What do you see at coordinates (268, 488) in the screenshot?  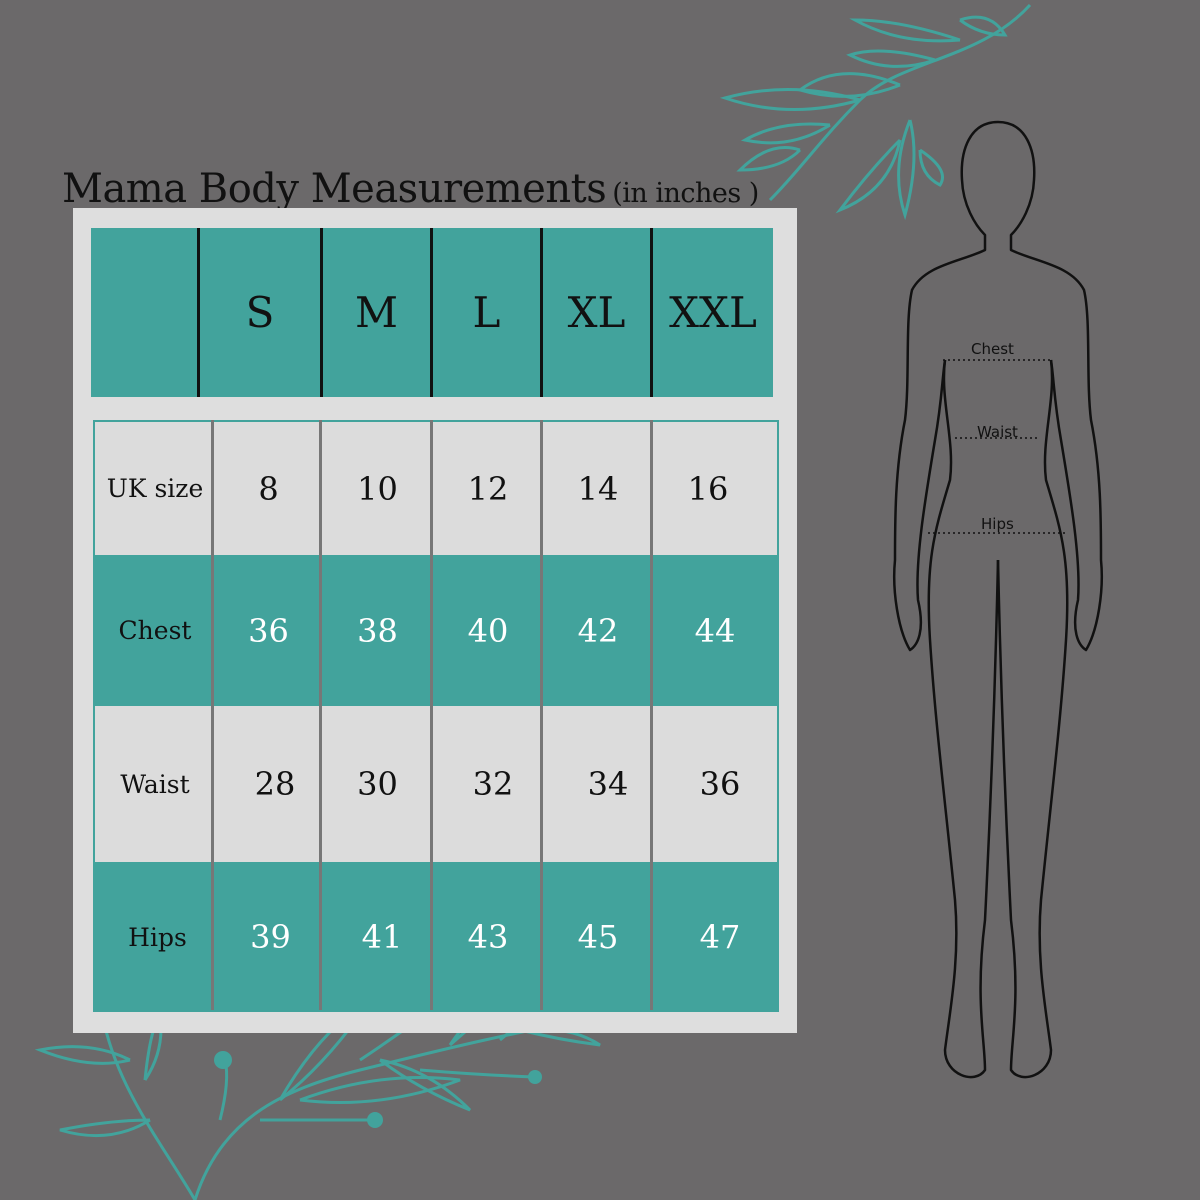 I see `cell: 8` at bounding box center [268, 488].